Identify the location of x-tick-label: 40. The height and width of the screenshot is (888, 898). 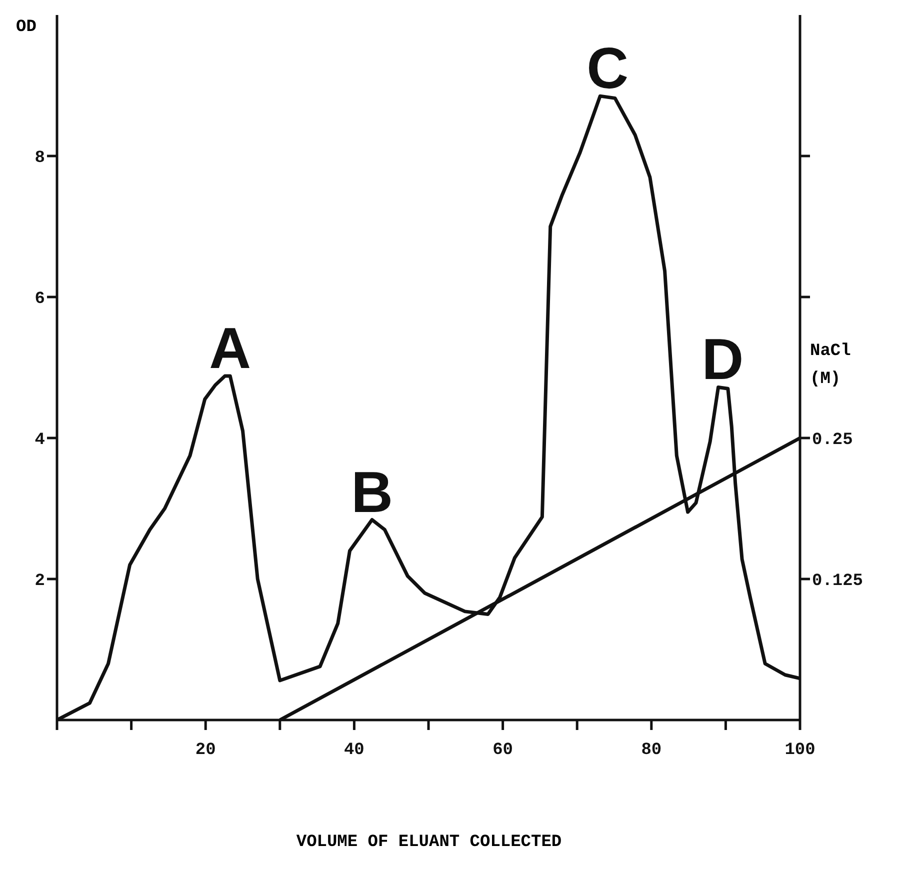
(354, 750).